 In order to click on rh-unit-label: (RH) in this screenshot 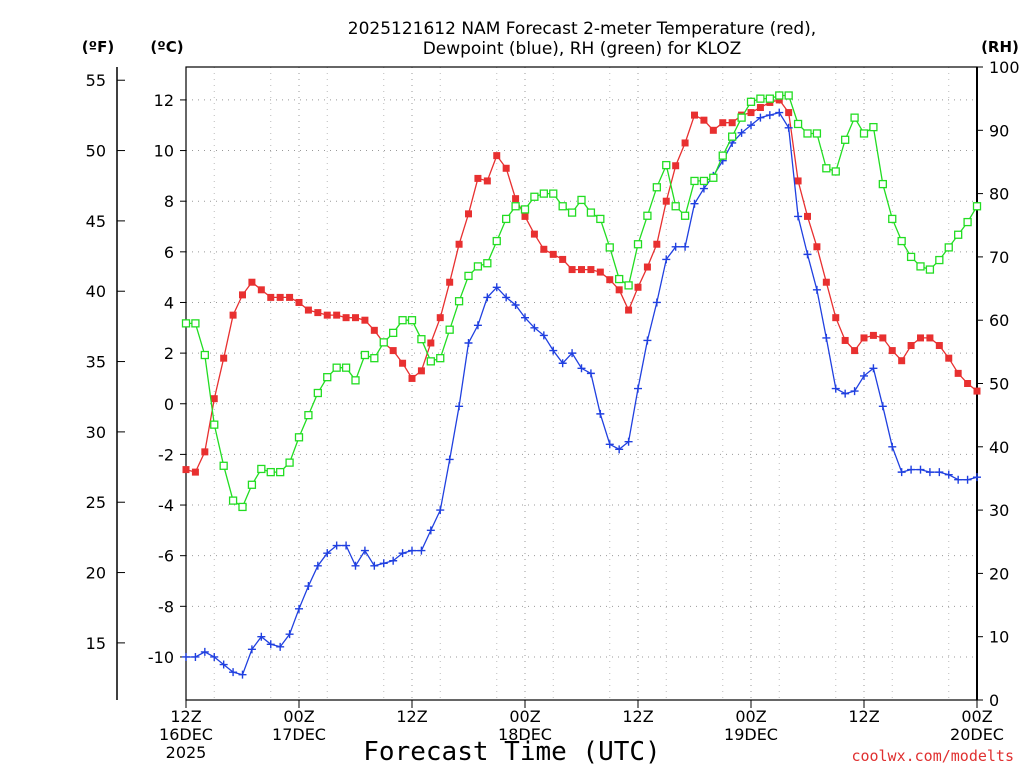, I will do `click(1000, 47)`.